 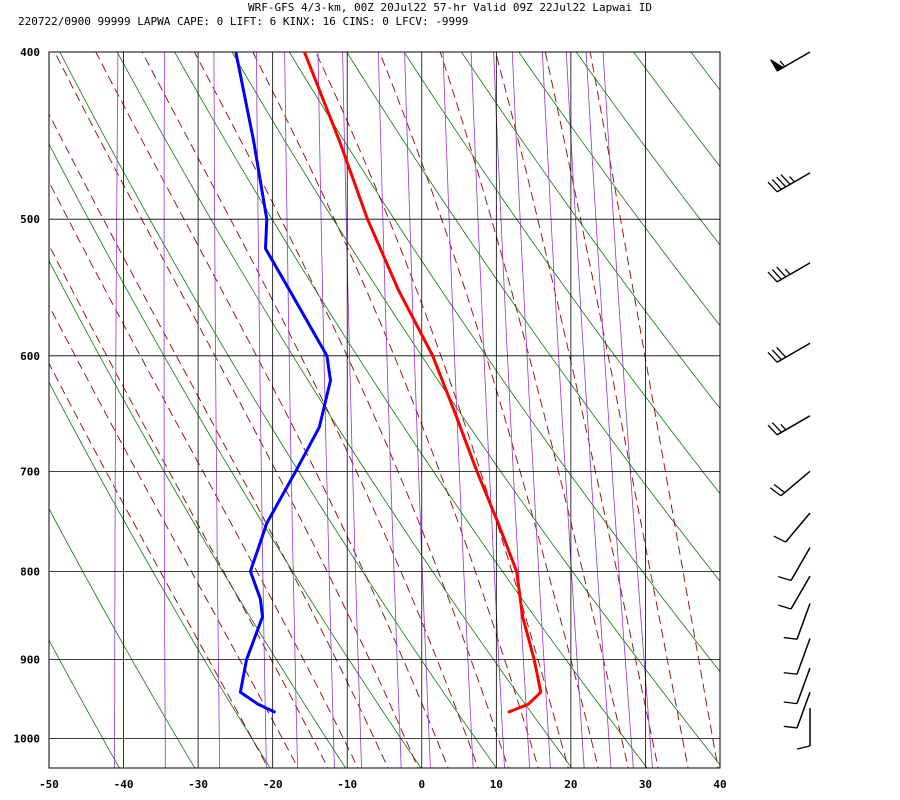 What do you see at coordinates (789, 400) in the screenshot?
I see `wind-barbs` at bounding box center [789, 400].